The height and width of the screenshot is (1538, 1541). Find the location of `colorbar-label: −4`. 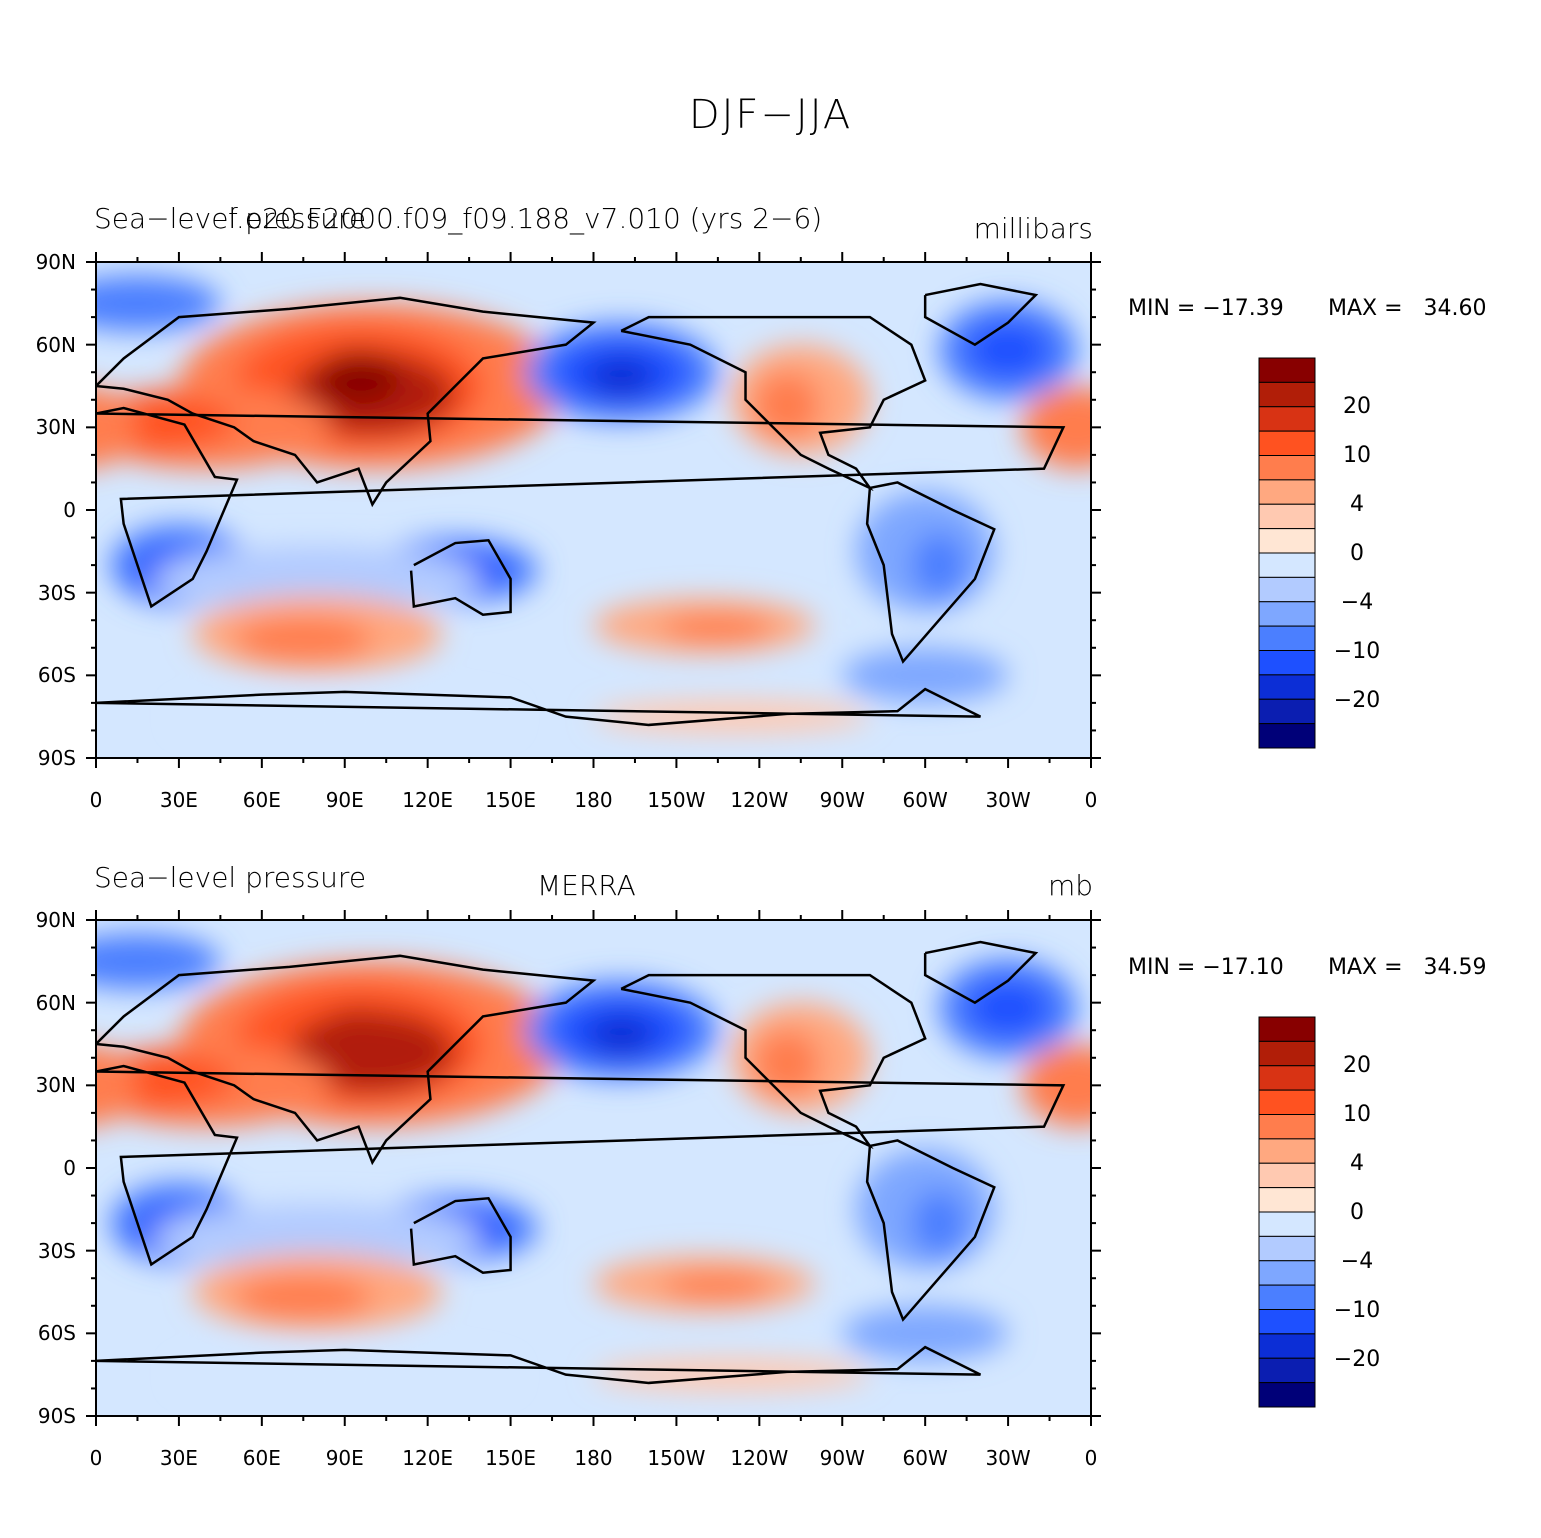

colorbar-label: −4 is located at coordinates (1357, 1261).